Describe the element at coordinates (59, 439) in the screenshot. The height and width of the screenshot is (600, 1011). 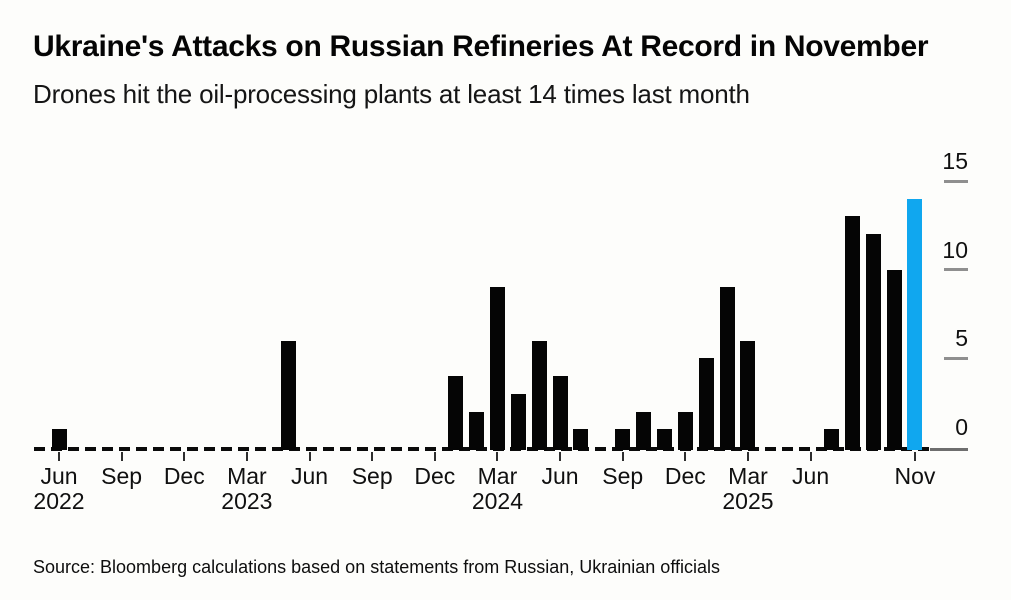
I see `bar-jun-2022` at that location.